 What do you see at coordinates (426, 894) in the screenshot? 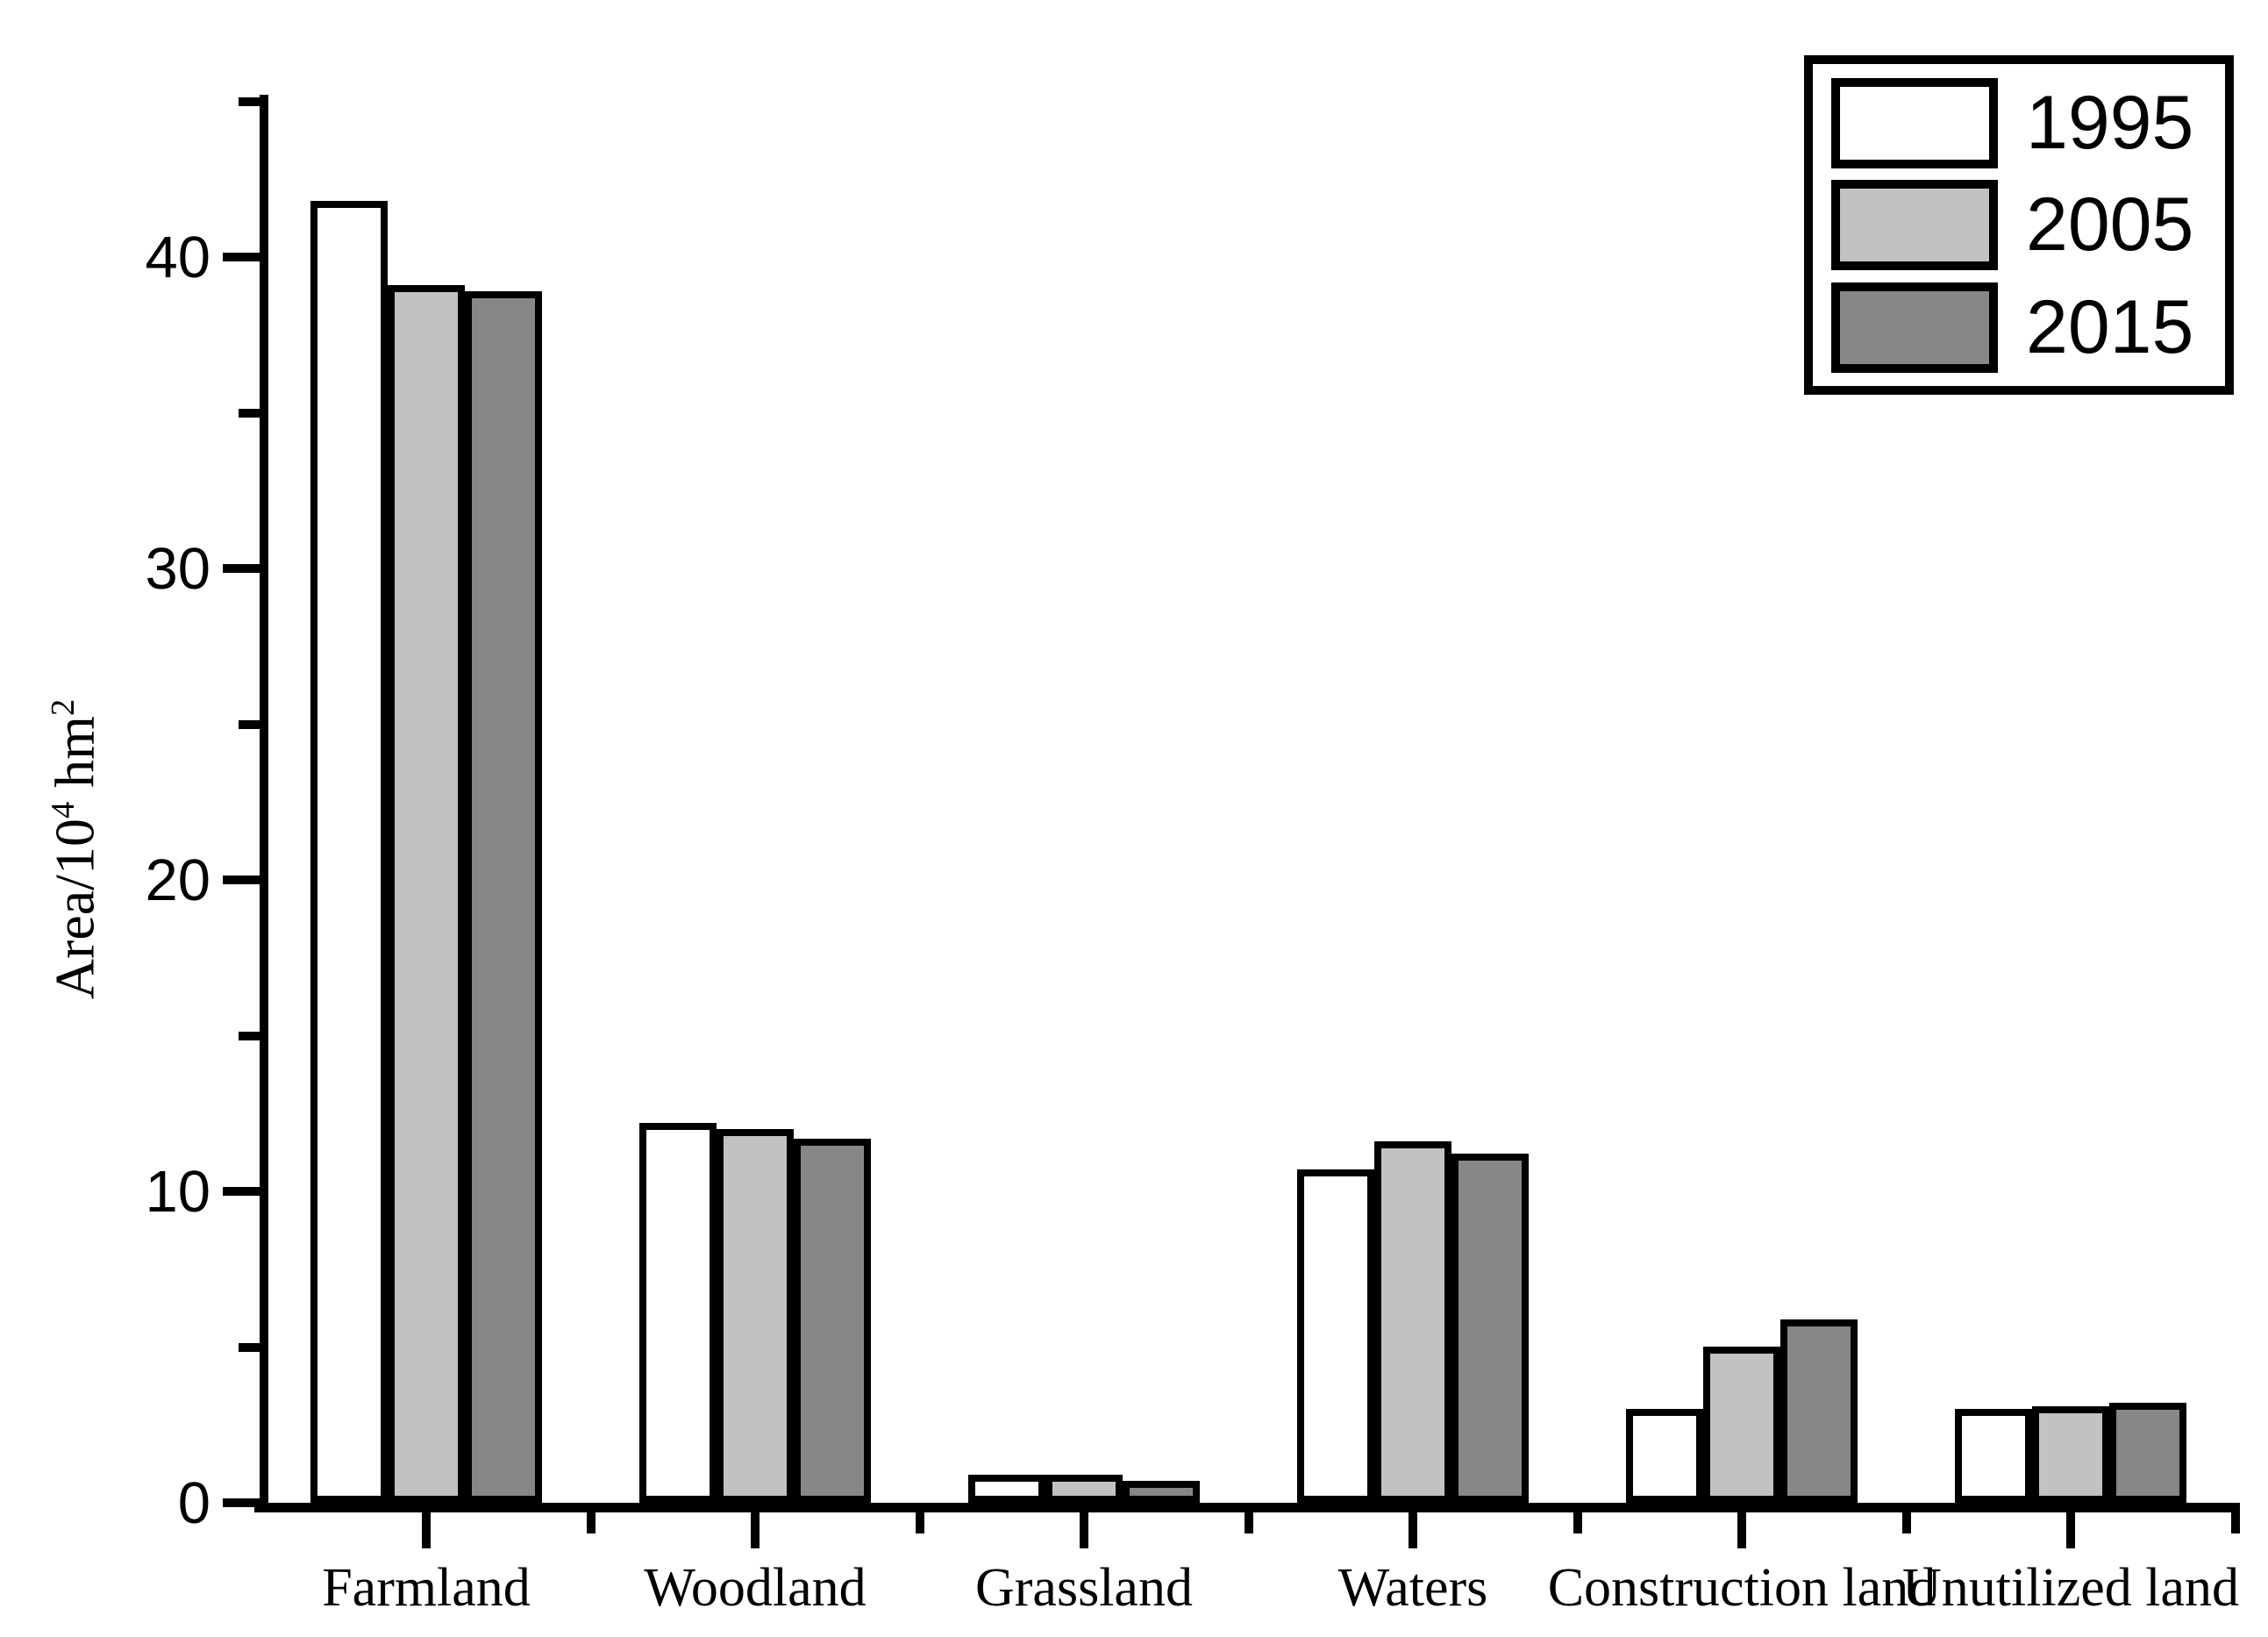
I see `bar-farmland-2005` at bounding box center [426, 894].